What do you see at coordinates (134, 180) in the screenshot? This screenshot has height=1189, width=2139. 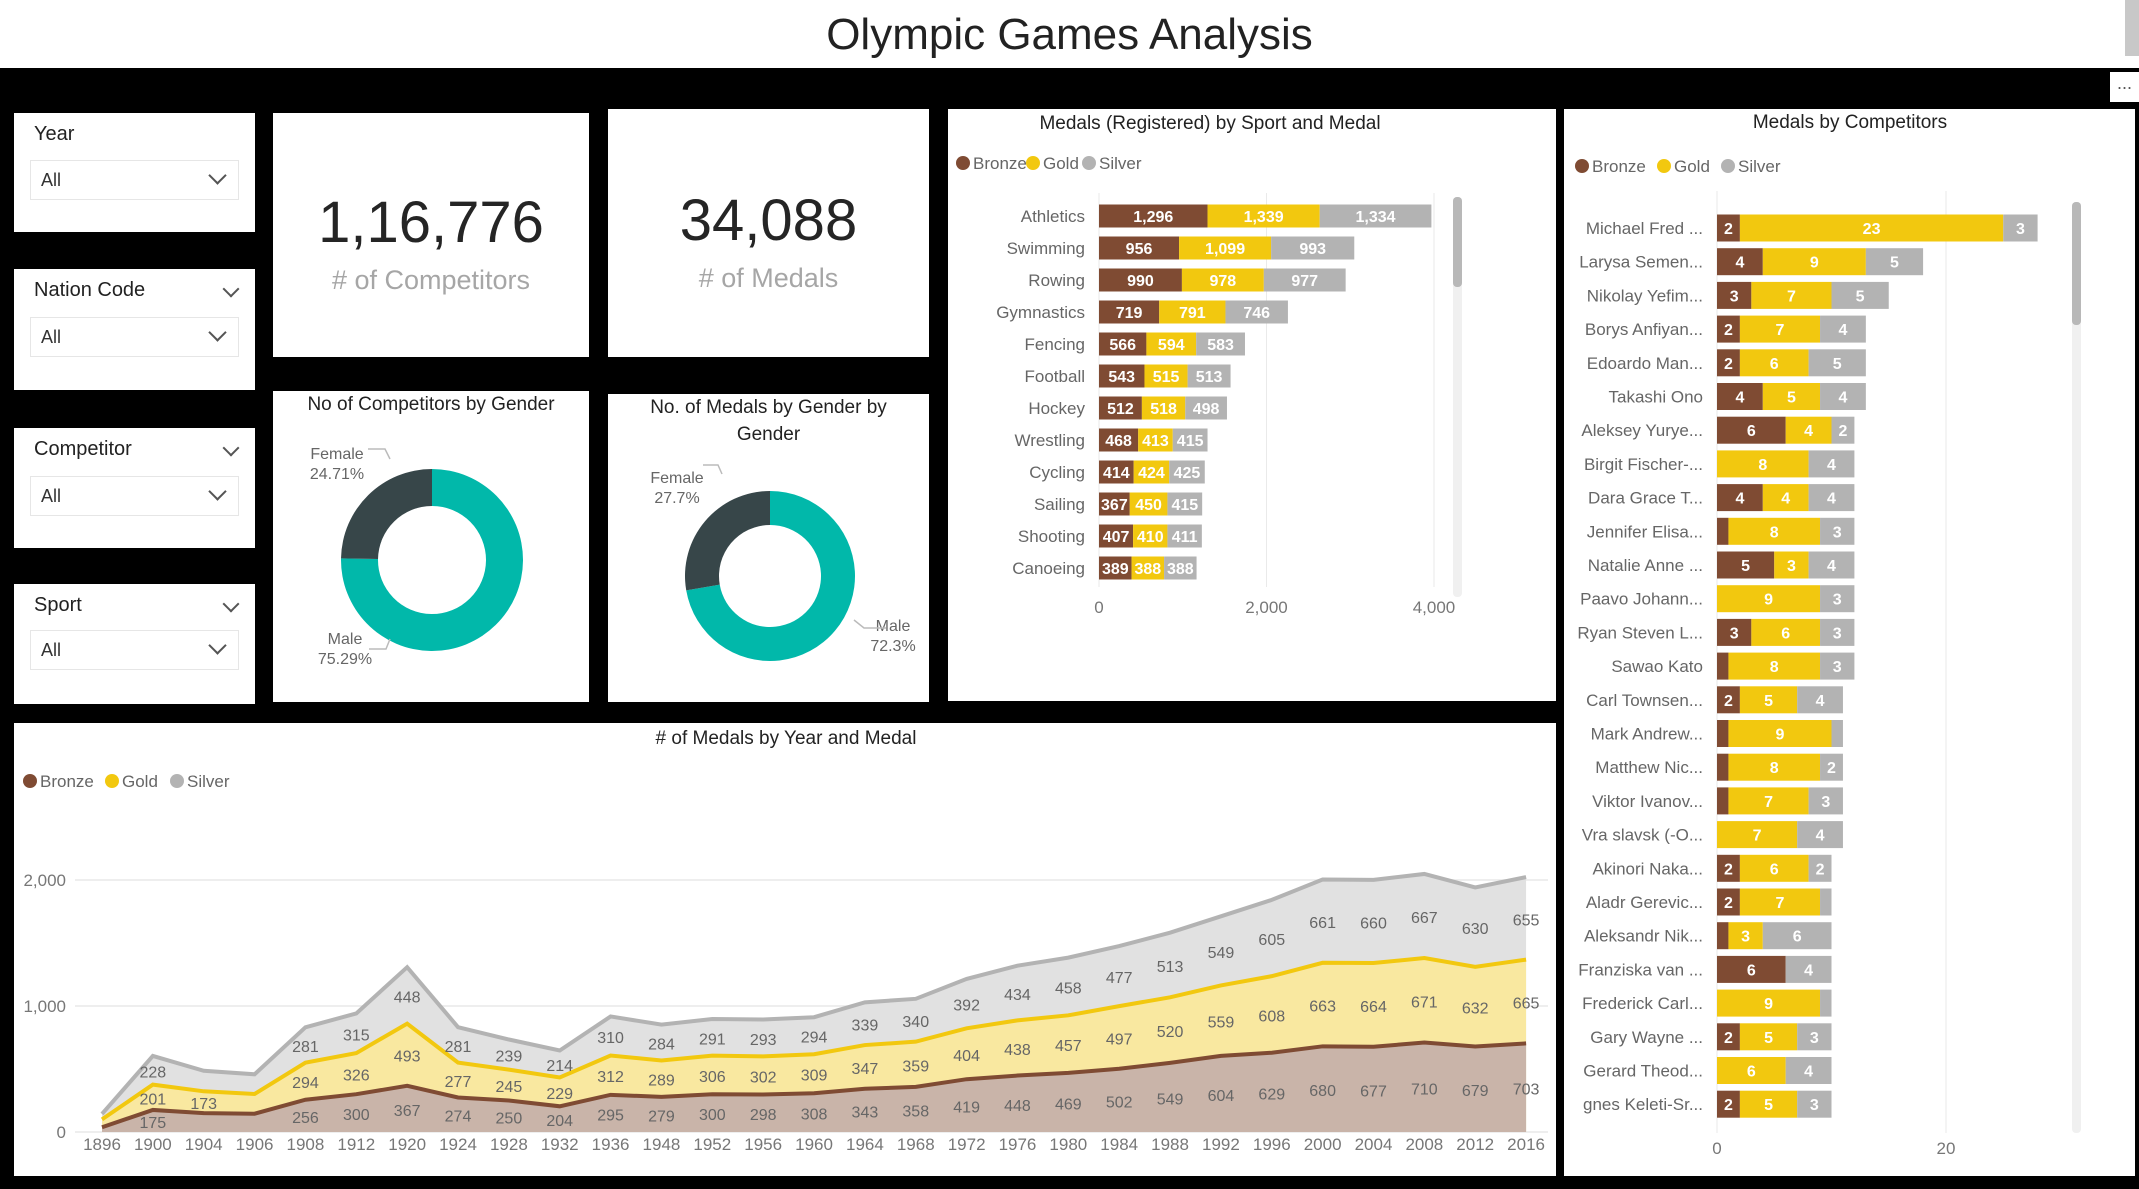 I see `year-dropdown: All` at bounding box center [134, 180].